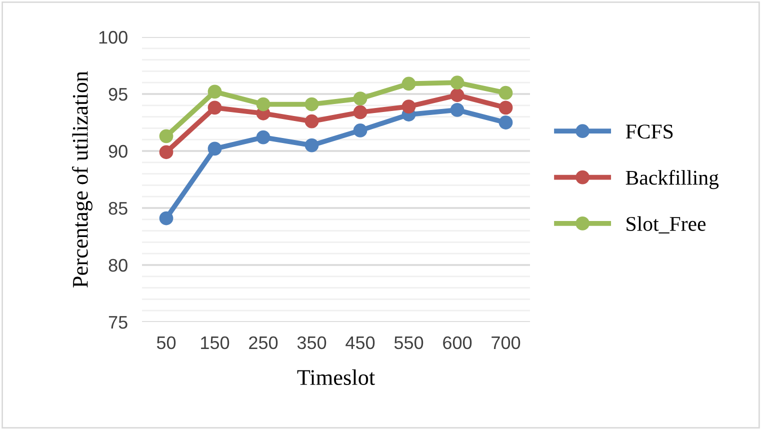 This screenshot has height=430, width=763. What do you see at coordinates (672, 180) in the screenshot?
I see `legend-label: Backfilling` at bounding box center [672, 180].